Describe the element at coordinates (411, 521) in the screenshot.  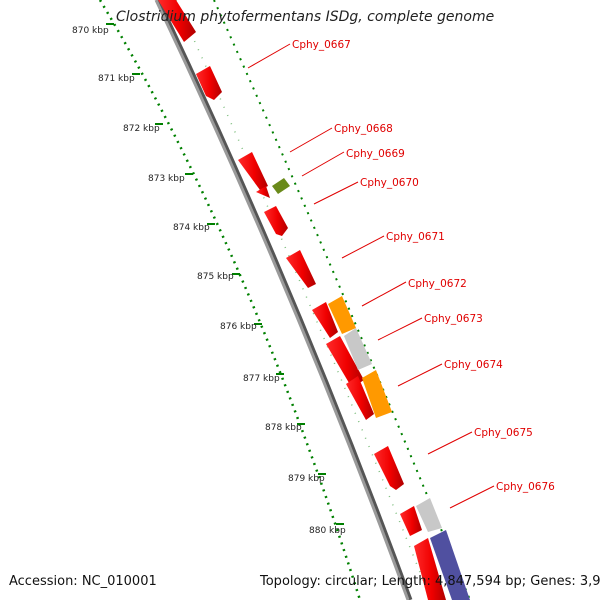
I see `gene-cphy-0676-red` at that location.